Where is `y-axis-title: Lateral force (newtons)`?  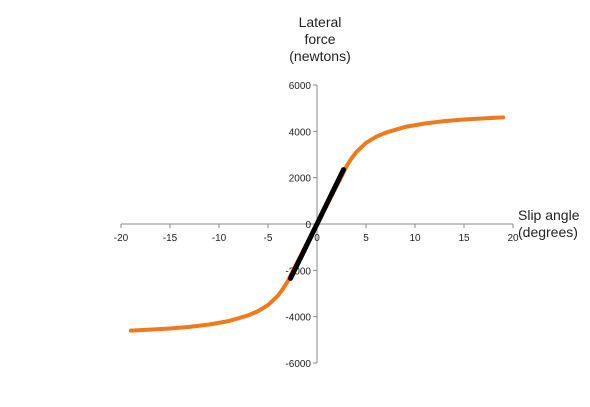 y-axis-title: Lateral force (newtons) is located at coordinates (320, 39).